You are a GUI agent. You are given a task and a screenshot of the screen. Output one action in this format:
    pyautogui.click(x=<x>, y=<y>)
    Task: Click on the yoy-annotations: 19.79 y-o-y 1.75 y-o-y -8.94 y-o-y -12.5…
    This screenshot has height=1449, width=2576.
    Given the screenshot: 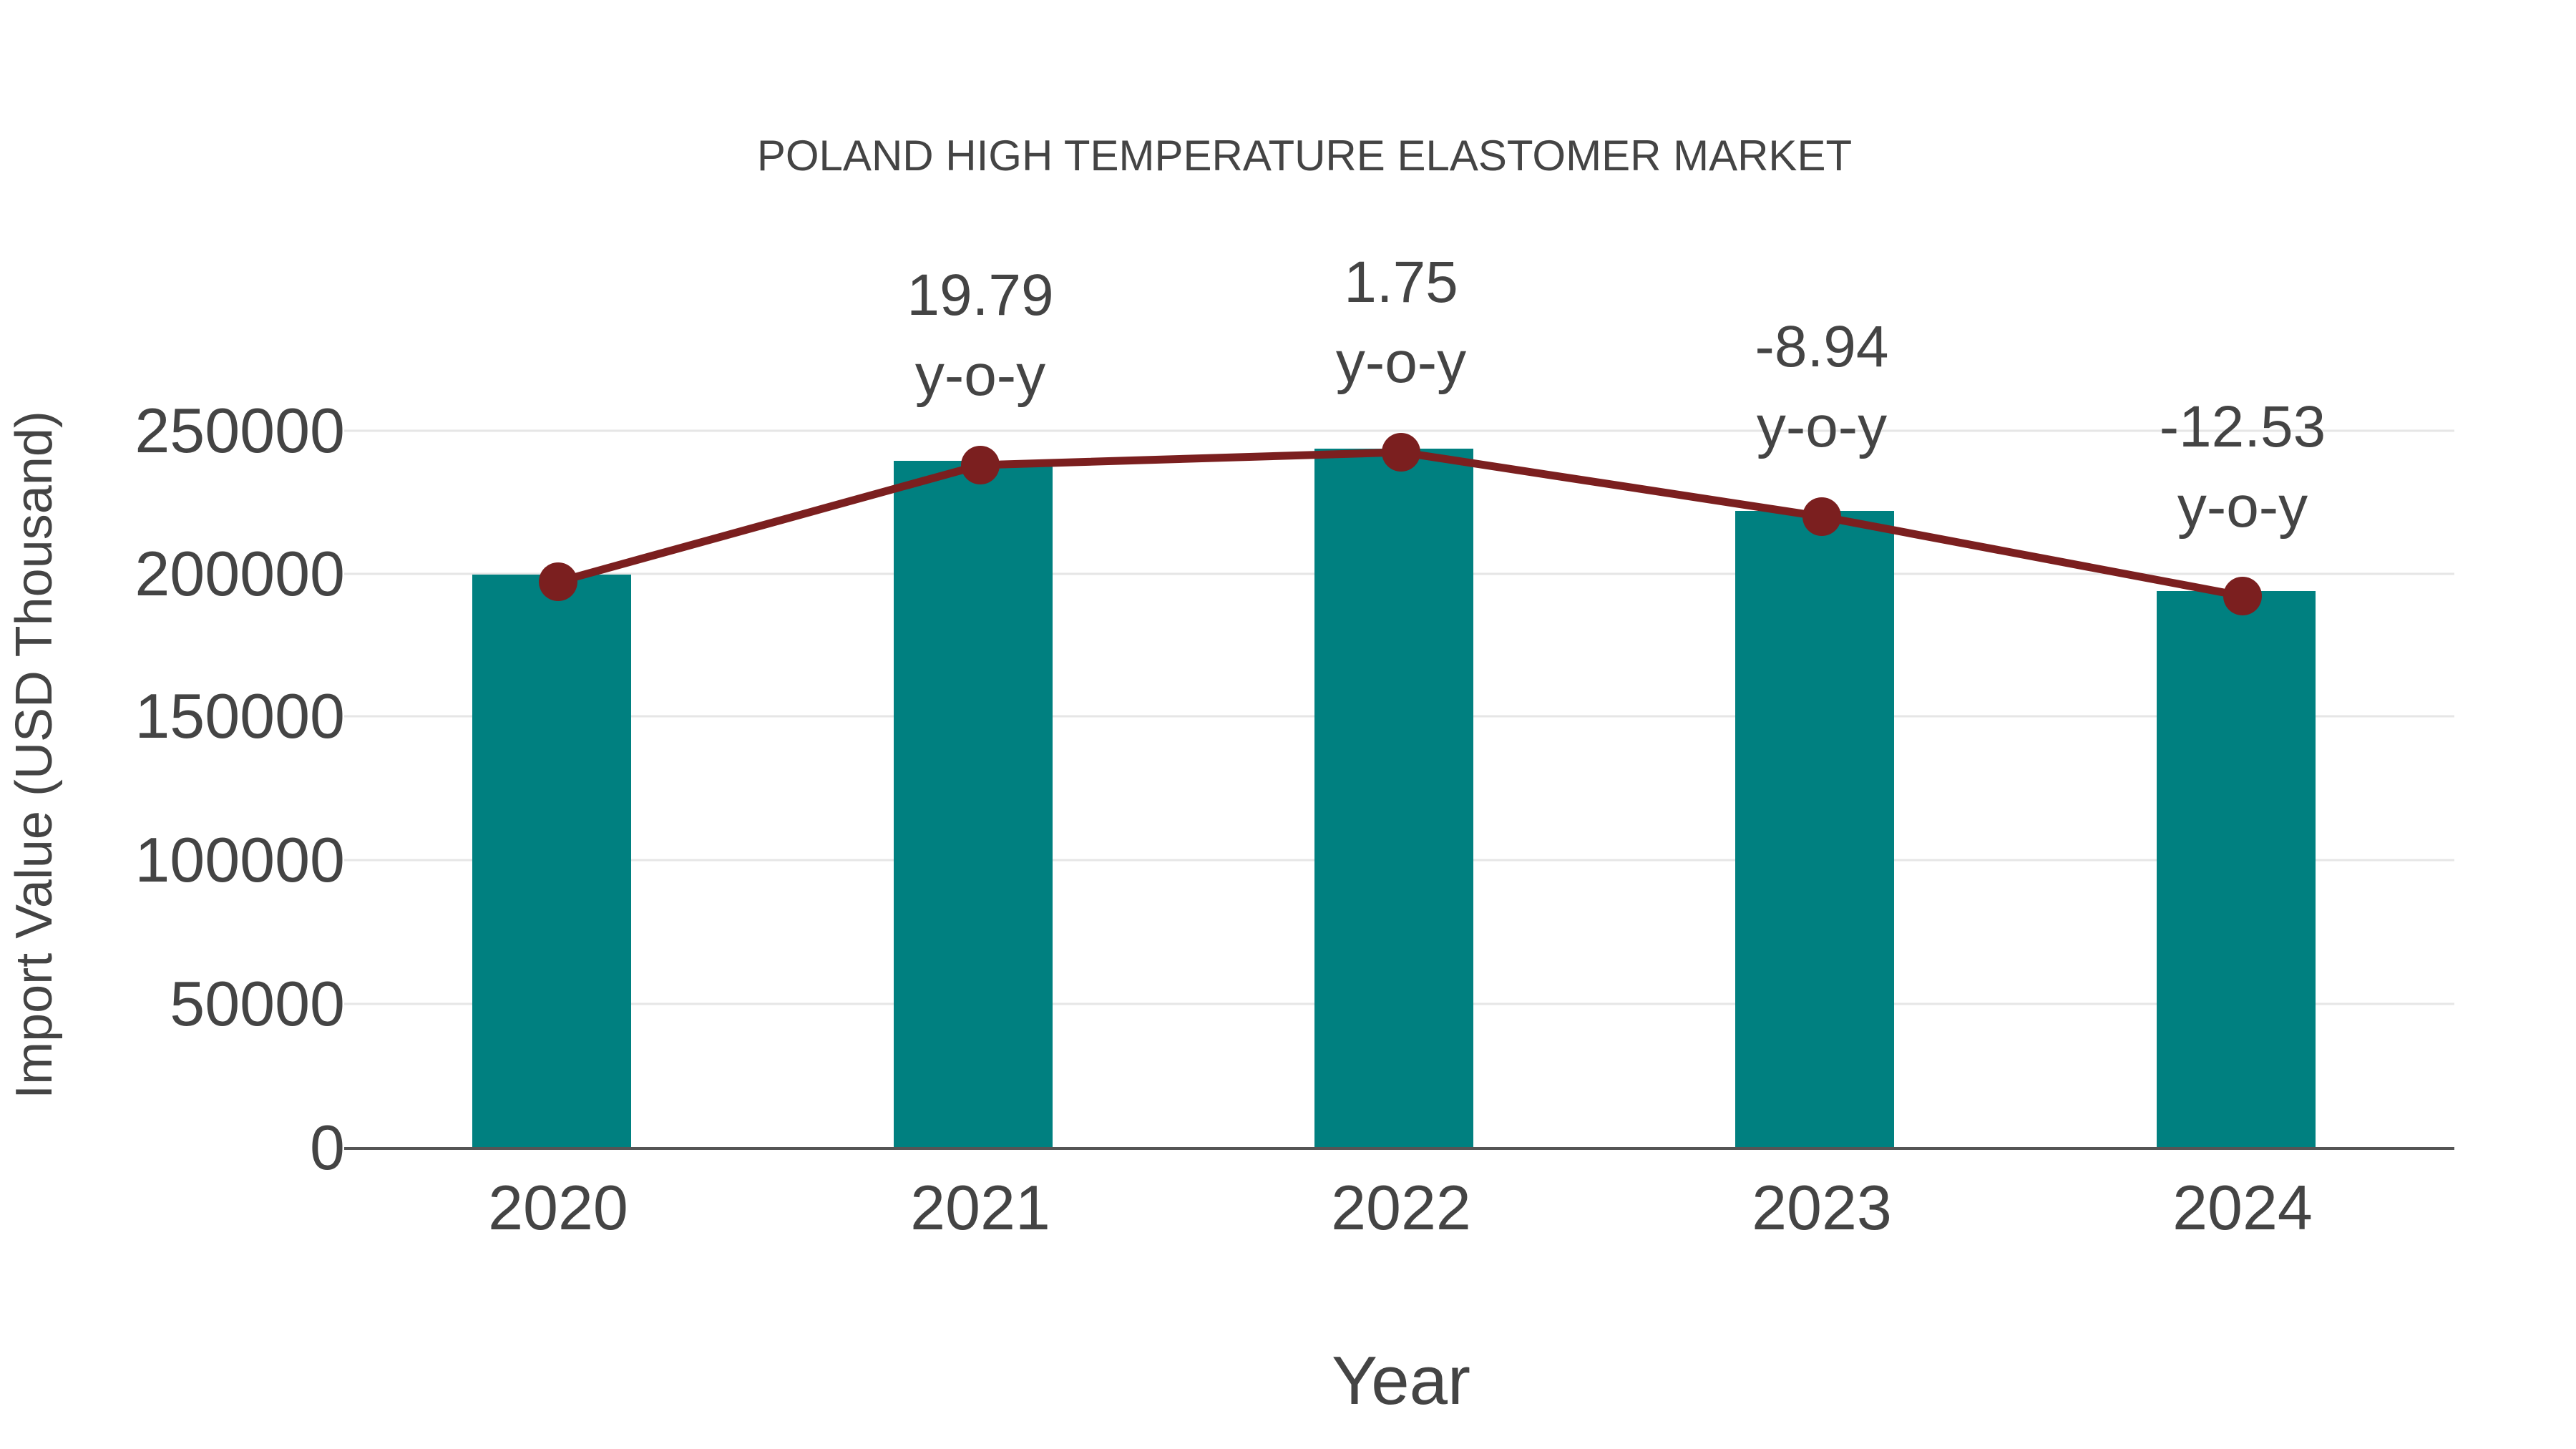 What is the action you would take?
    pyautogui.click(x=1616, y=395)
    